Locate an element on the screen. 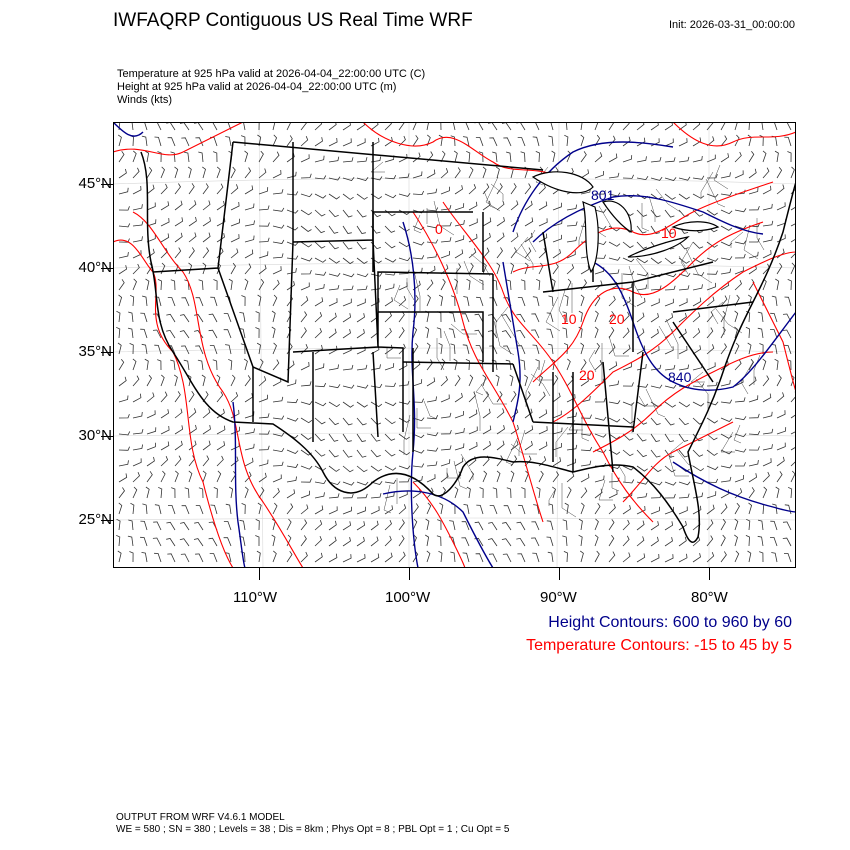 The width and height of the screenshot is (850, 850). lat-label: 35°N is located at coordinates (95, 351).